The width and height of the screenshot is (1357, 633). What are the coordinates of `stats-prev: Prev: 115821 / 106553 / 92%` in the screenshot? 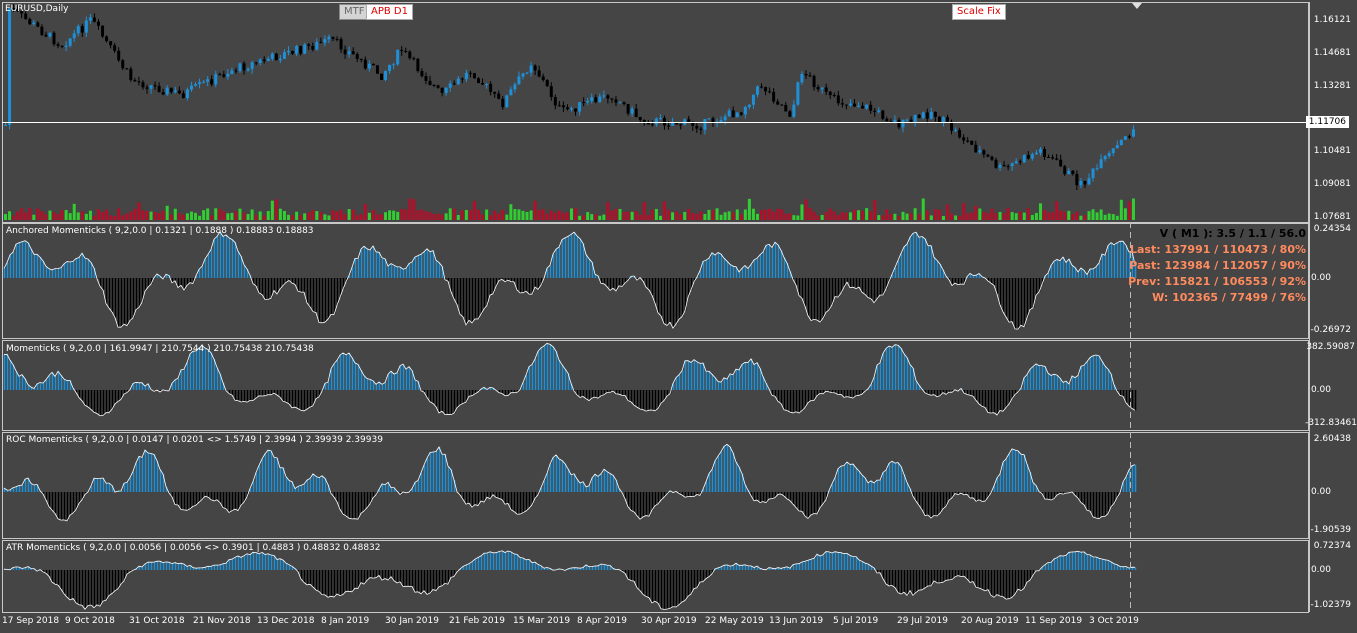 It's located at (1217, 281).